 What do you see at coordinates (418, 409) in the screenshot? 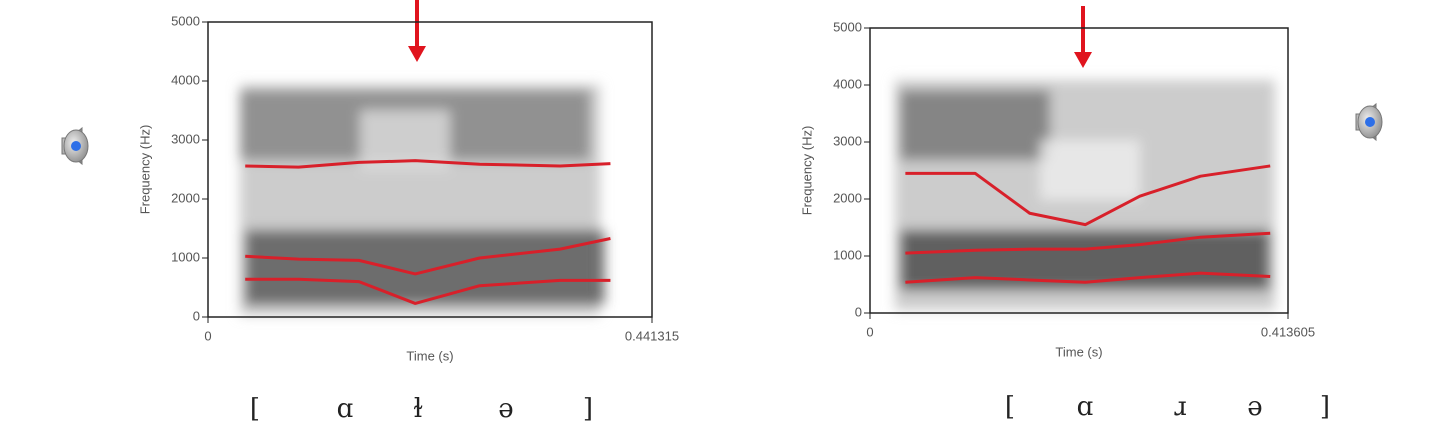
I see `transcription-symbol: ɫ` at bounding box center [418, 409].